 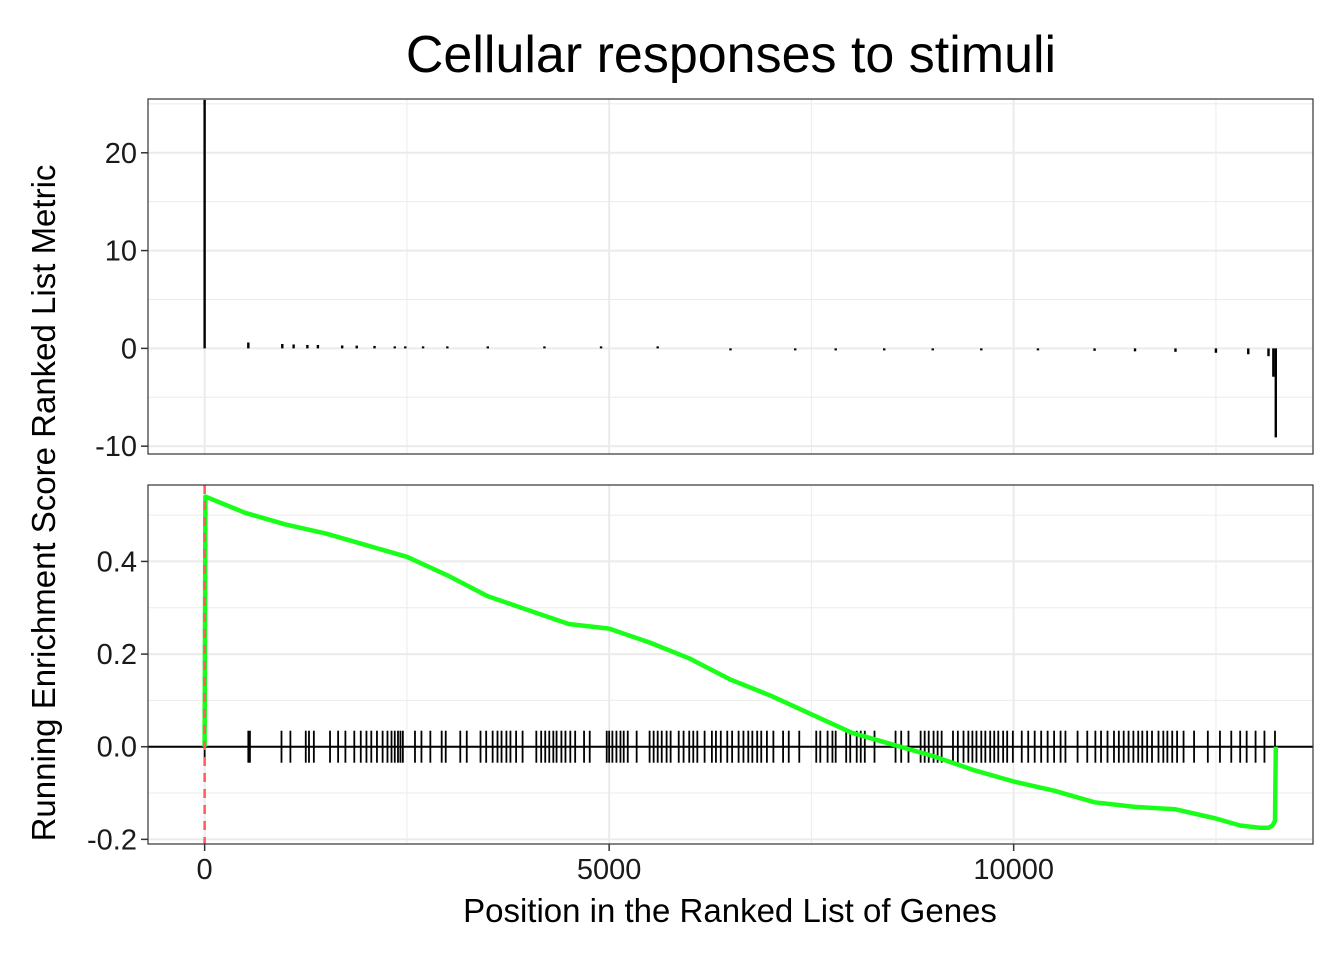 I want to click on y-tick-label: 20, so click(x=121, y=154).